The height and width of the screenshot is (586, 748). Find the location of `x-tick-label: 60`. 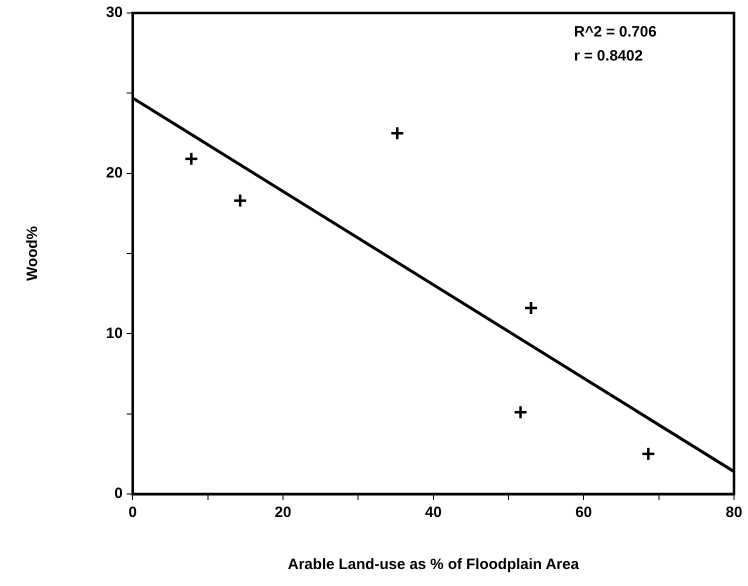

x-tick-label: 60 is located at coordinates (583, 513).